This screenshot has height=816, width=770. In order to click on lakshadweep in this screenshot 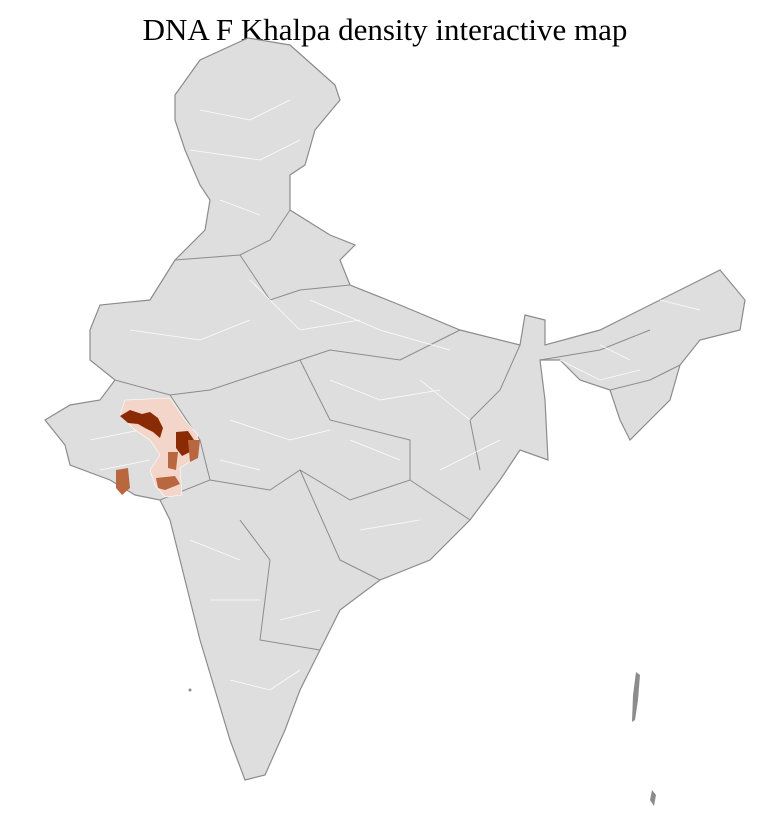, I will do `click(190, 690)`.